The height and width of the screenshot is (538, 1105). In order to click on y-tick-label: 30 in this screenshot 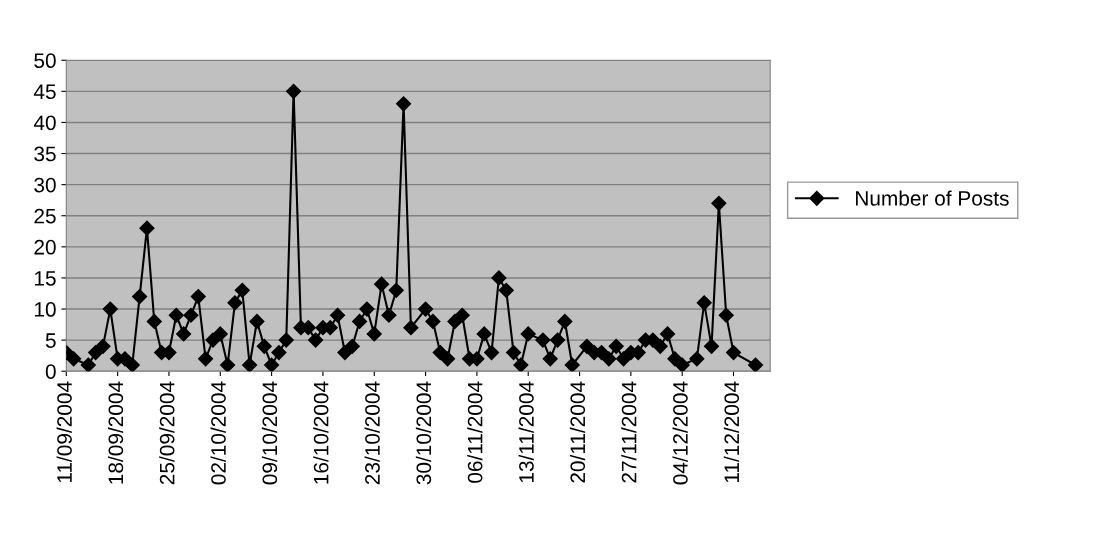, I will do `click(45, 185)`.